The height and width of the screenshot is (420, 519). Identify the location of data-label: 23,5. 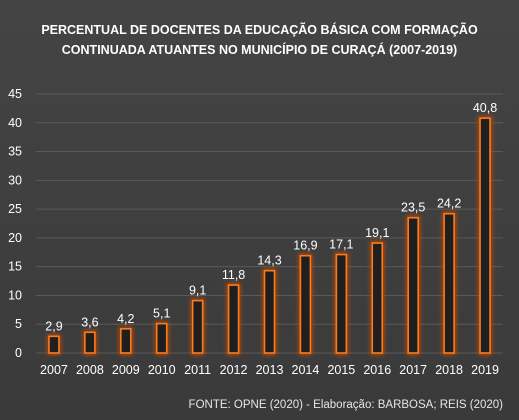
(413, 208).